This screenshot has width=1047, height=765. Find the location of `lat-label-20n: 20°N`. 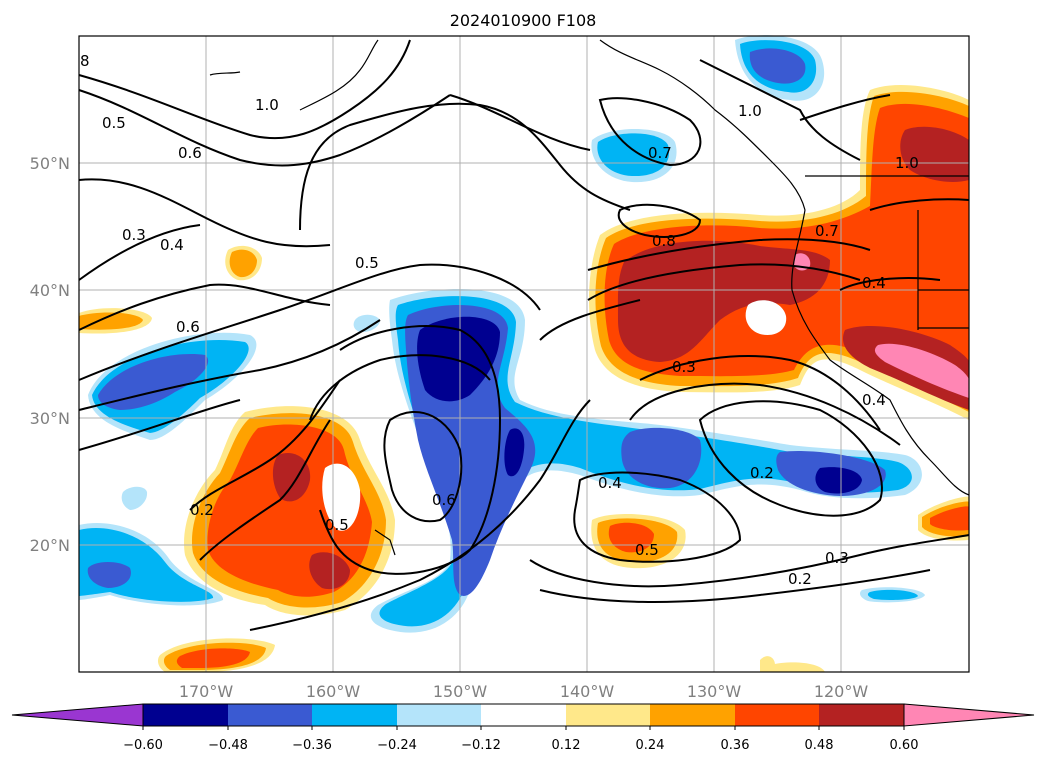

lat-label-20n: 20°N is located at coordinates (50, 545).